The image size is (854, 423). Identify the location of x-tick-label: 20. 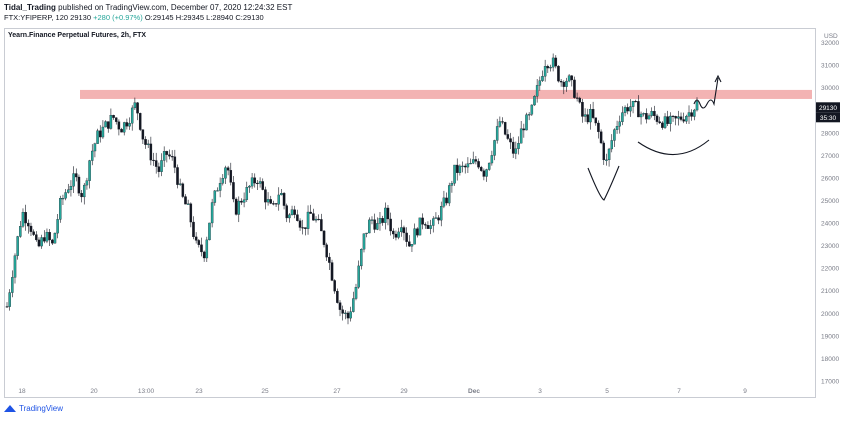
(94, 391).